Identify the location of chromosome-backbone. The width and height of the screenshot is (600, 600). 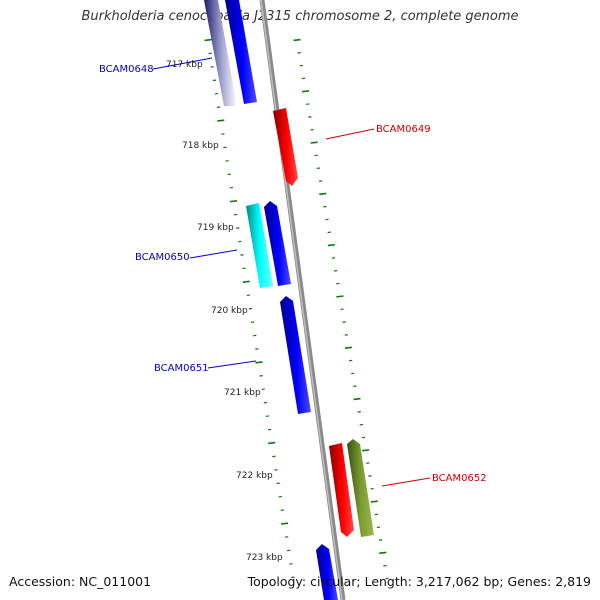
(302, 300).